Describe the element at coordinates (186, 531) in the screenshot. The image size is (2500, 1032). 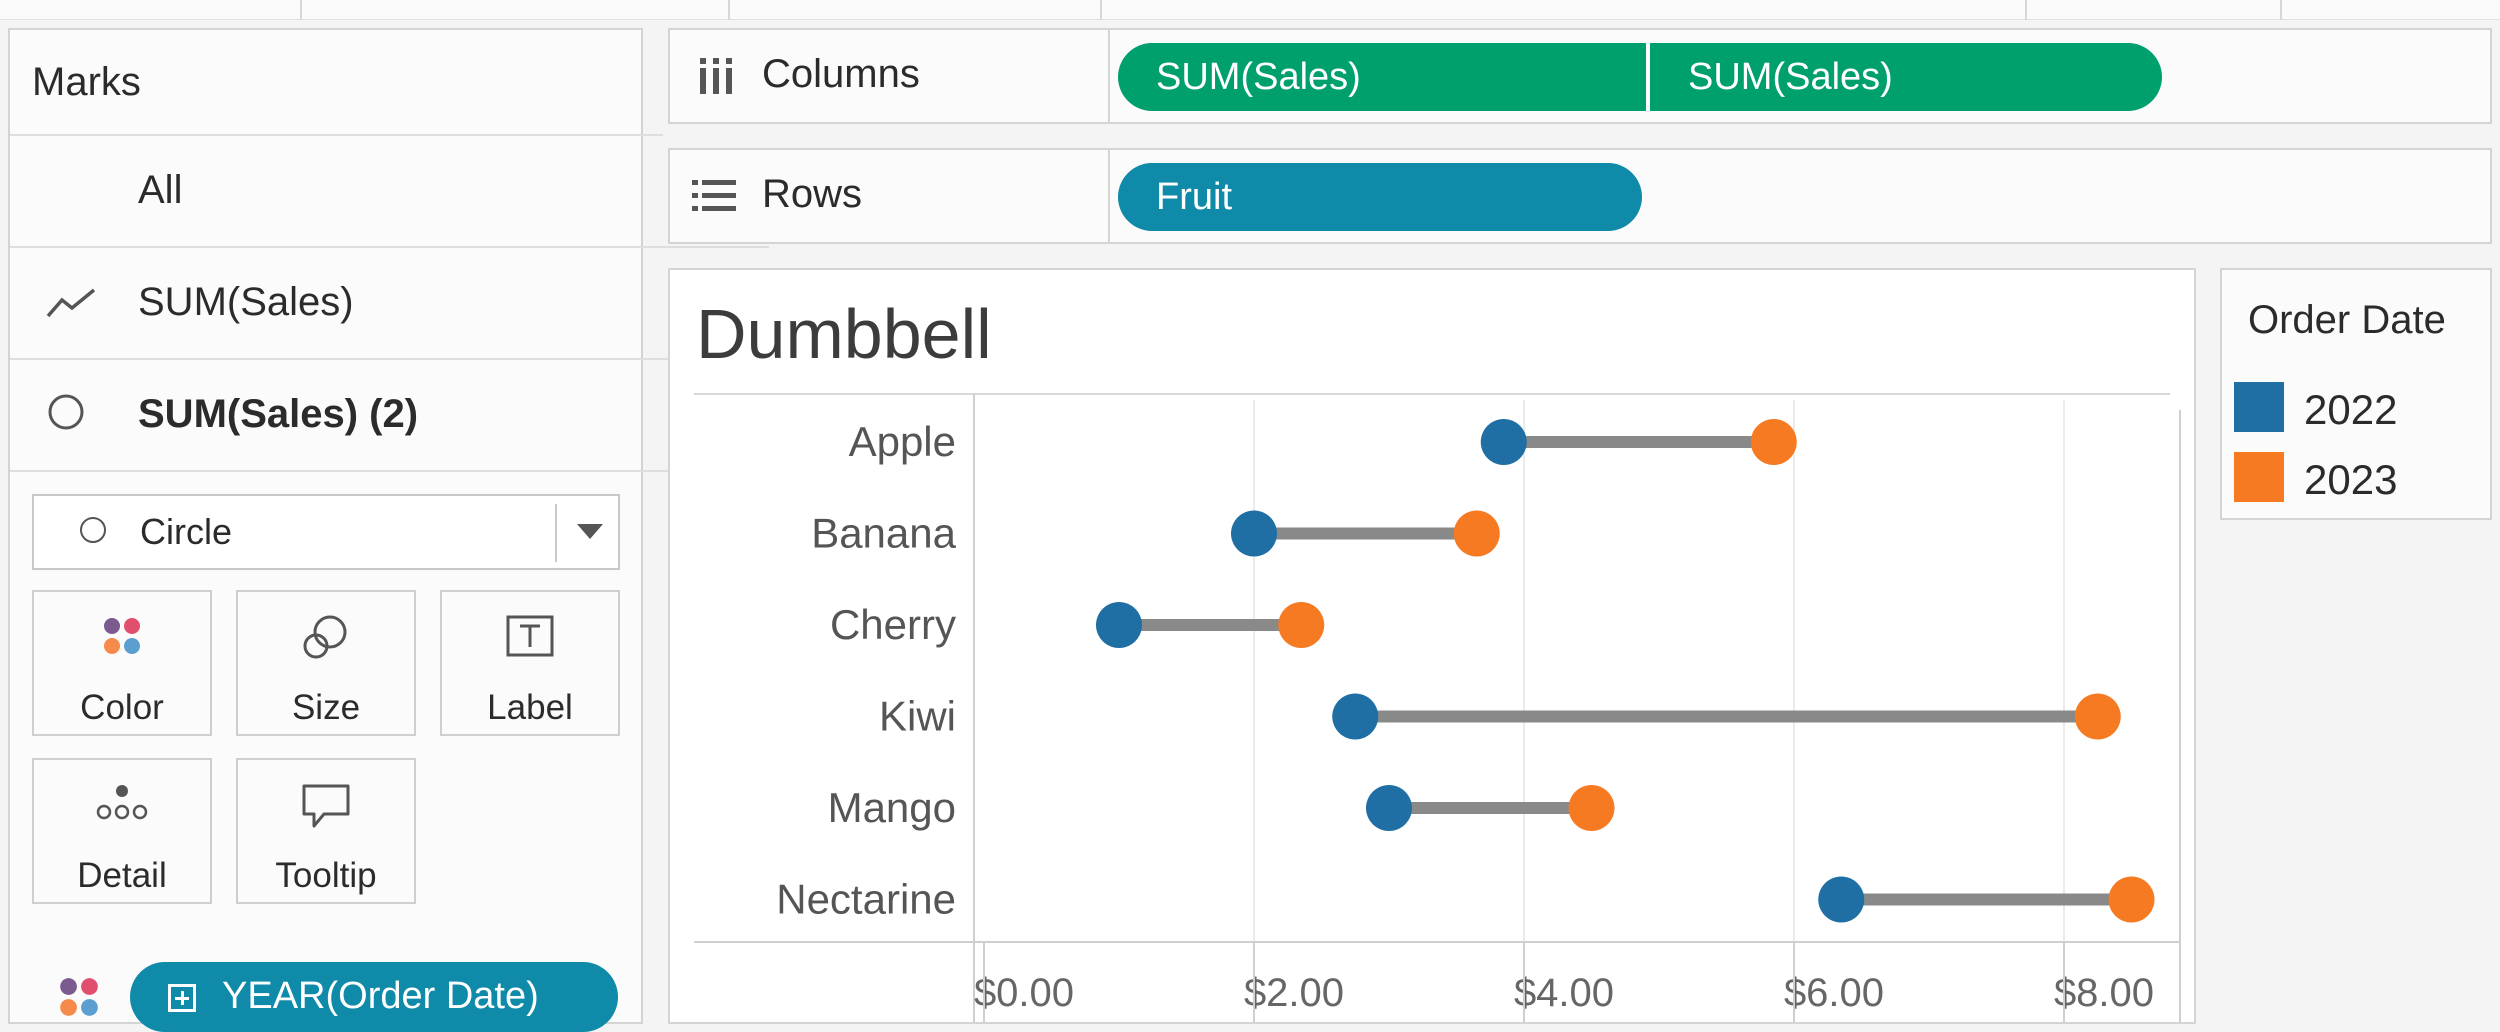
I see `mark-type-value: Circle` at that location.